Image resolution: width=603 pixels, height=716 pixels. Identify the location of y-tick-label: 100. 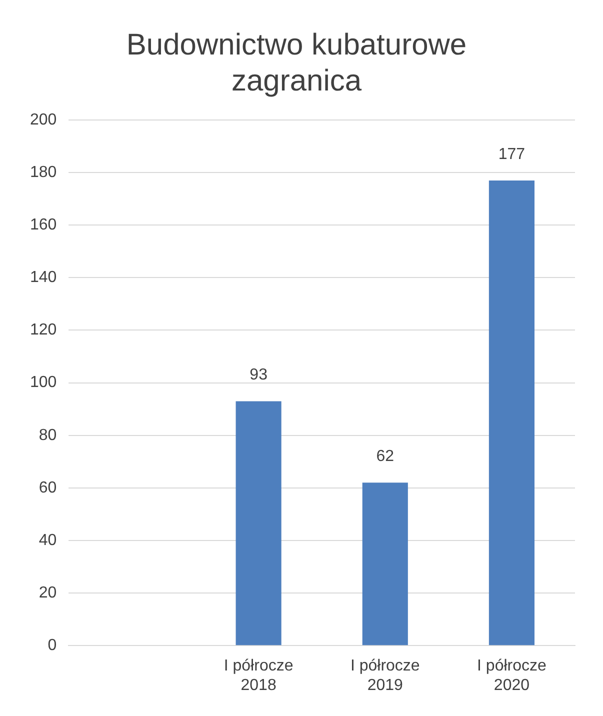
(43, 383).